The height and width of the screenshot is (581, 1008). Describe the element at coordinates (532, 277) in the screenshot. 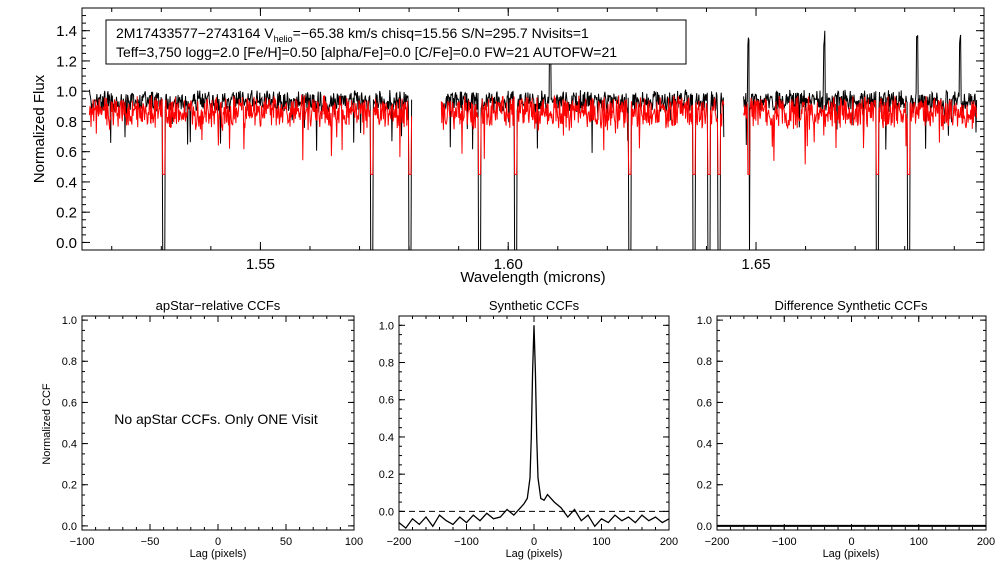

I see `spectrum-x-axis-label: Wavelength (microns)` at that location.